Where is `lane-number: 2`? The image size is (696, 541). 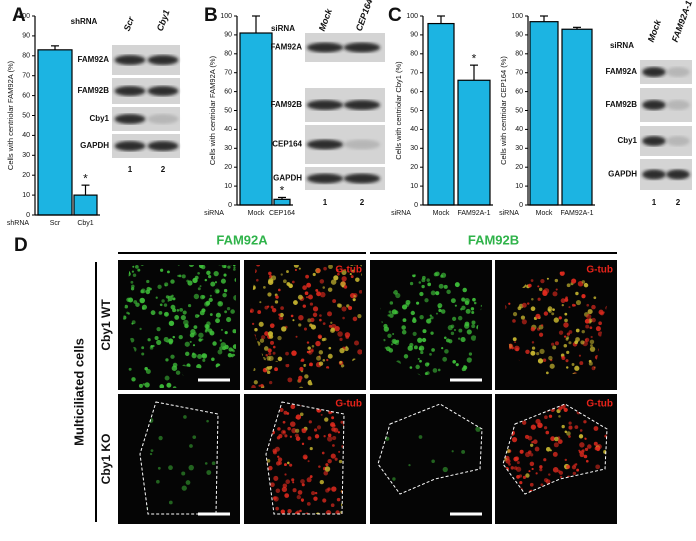
lane-number: 2 is located at coordinates (163, 169).